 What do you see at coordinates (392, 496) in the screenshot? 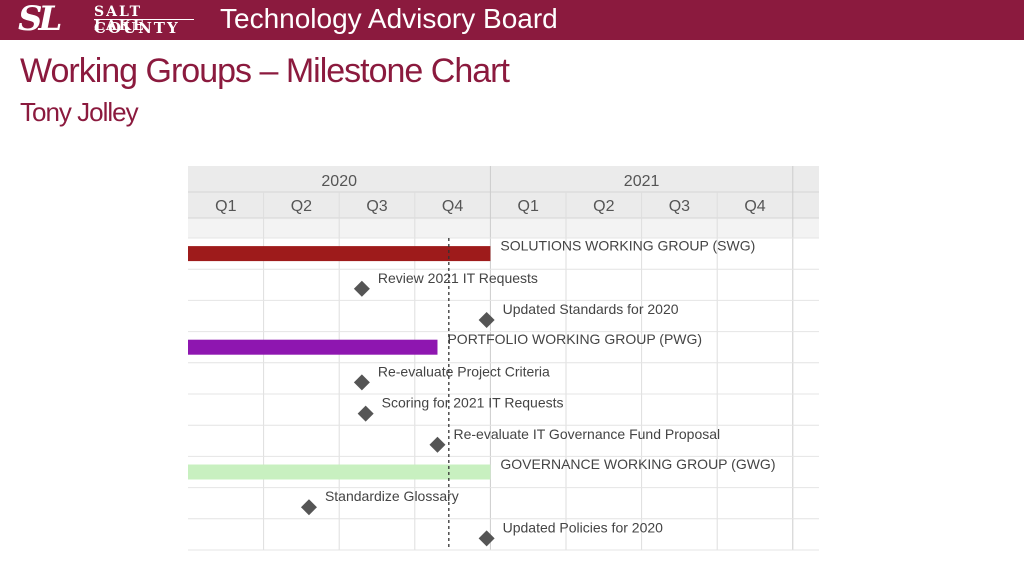
I see `milestone-label: Standardize Glossary` at bounding box center [392, 496].